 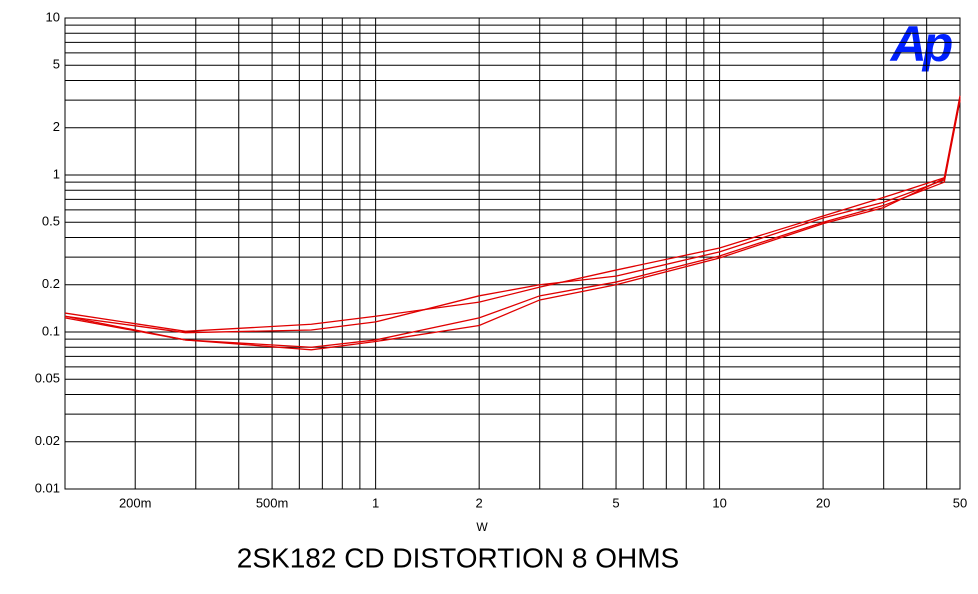 What do you see at coordinates (51, 221) in the screenshot?
I see `y-tick-label: 0.5` at bounding box center [51, 221].